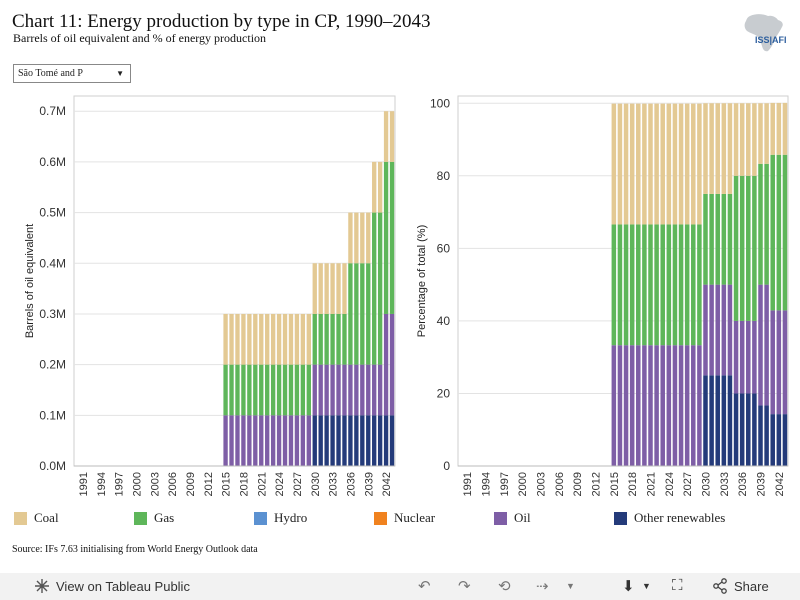  I want to click on panel1-bar-gas-2033, so click(332, 339).